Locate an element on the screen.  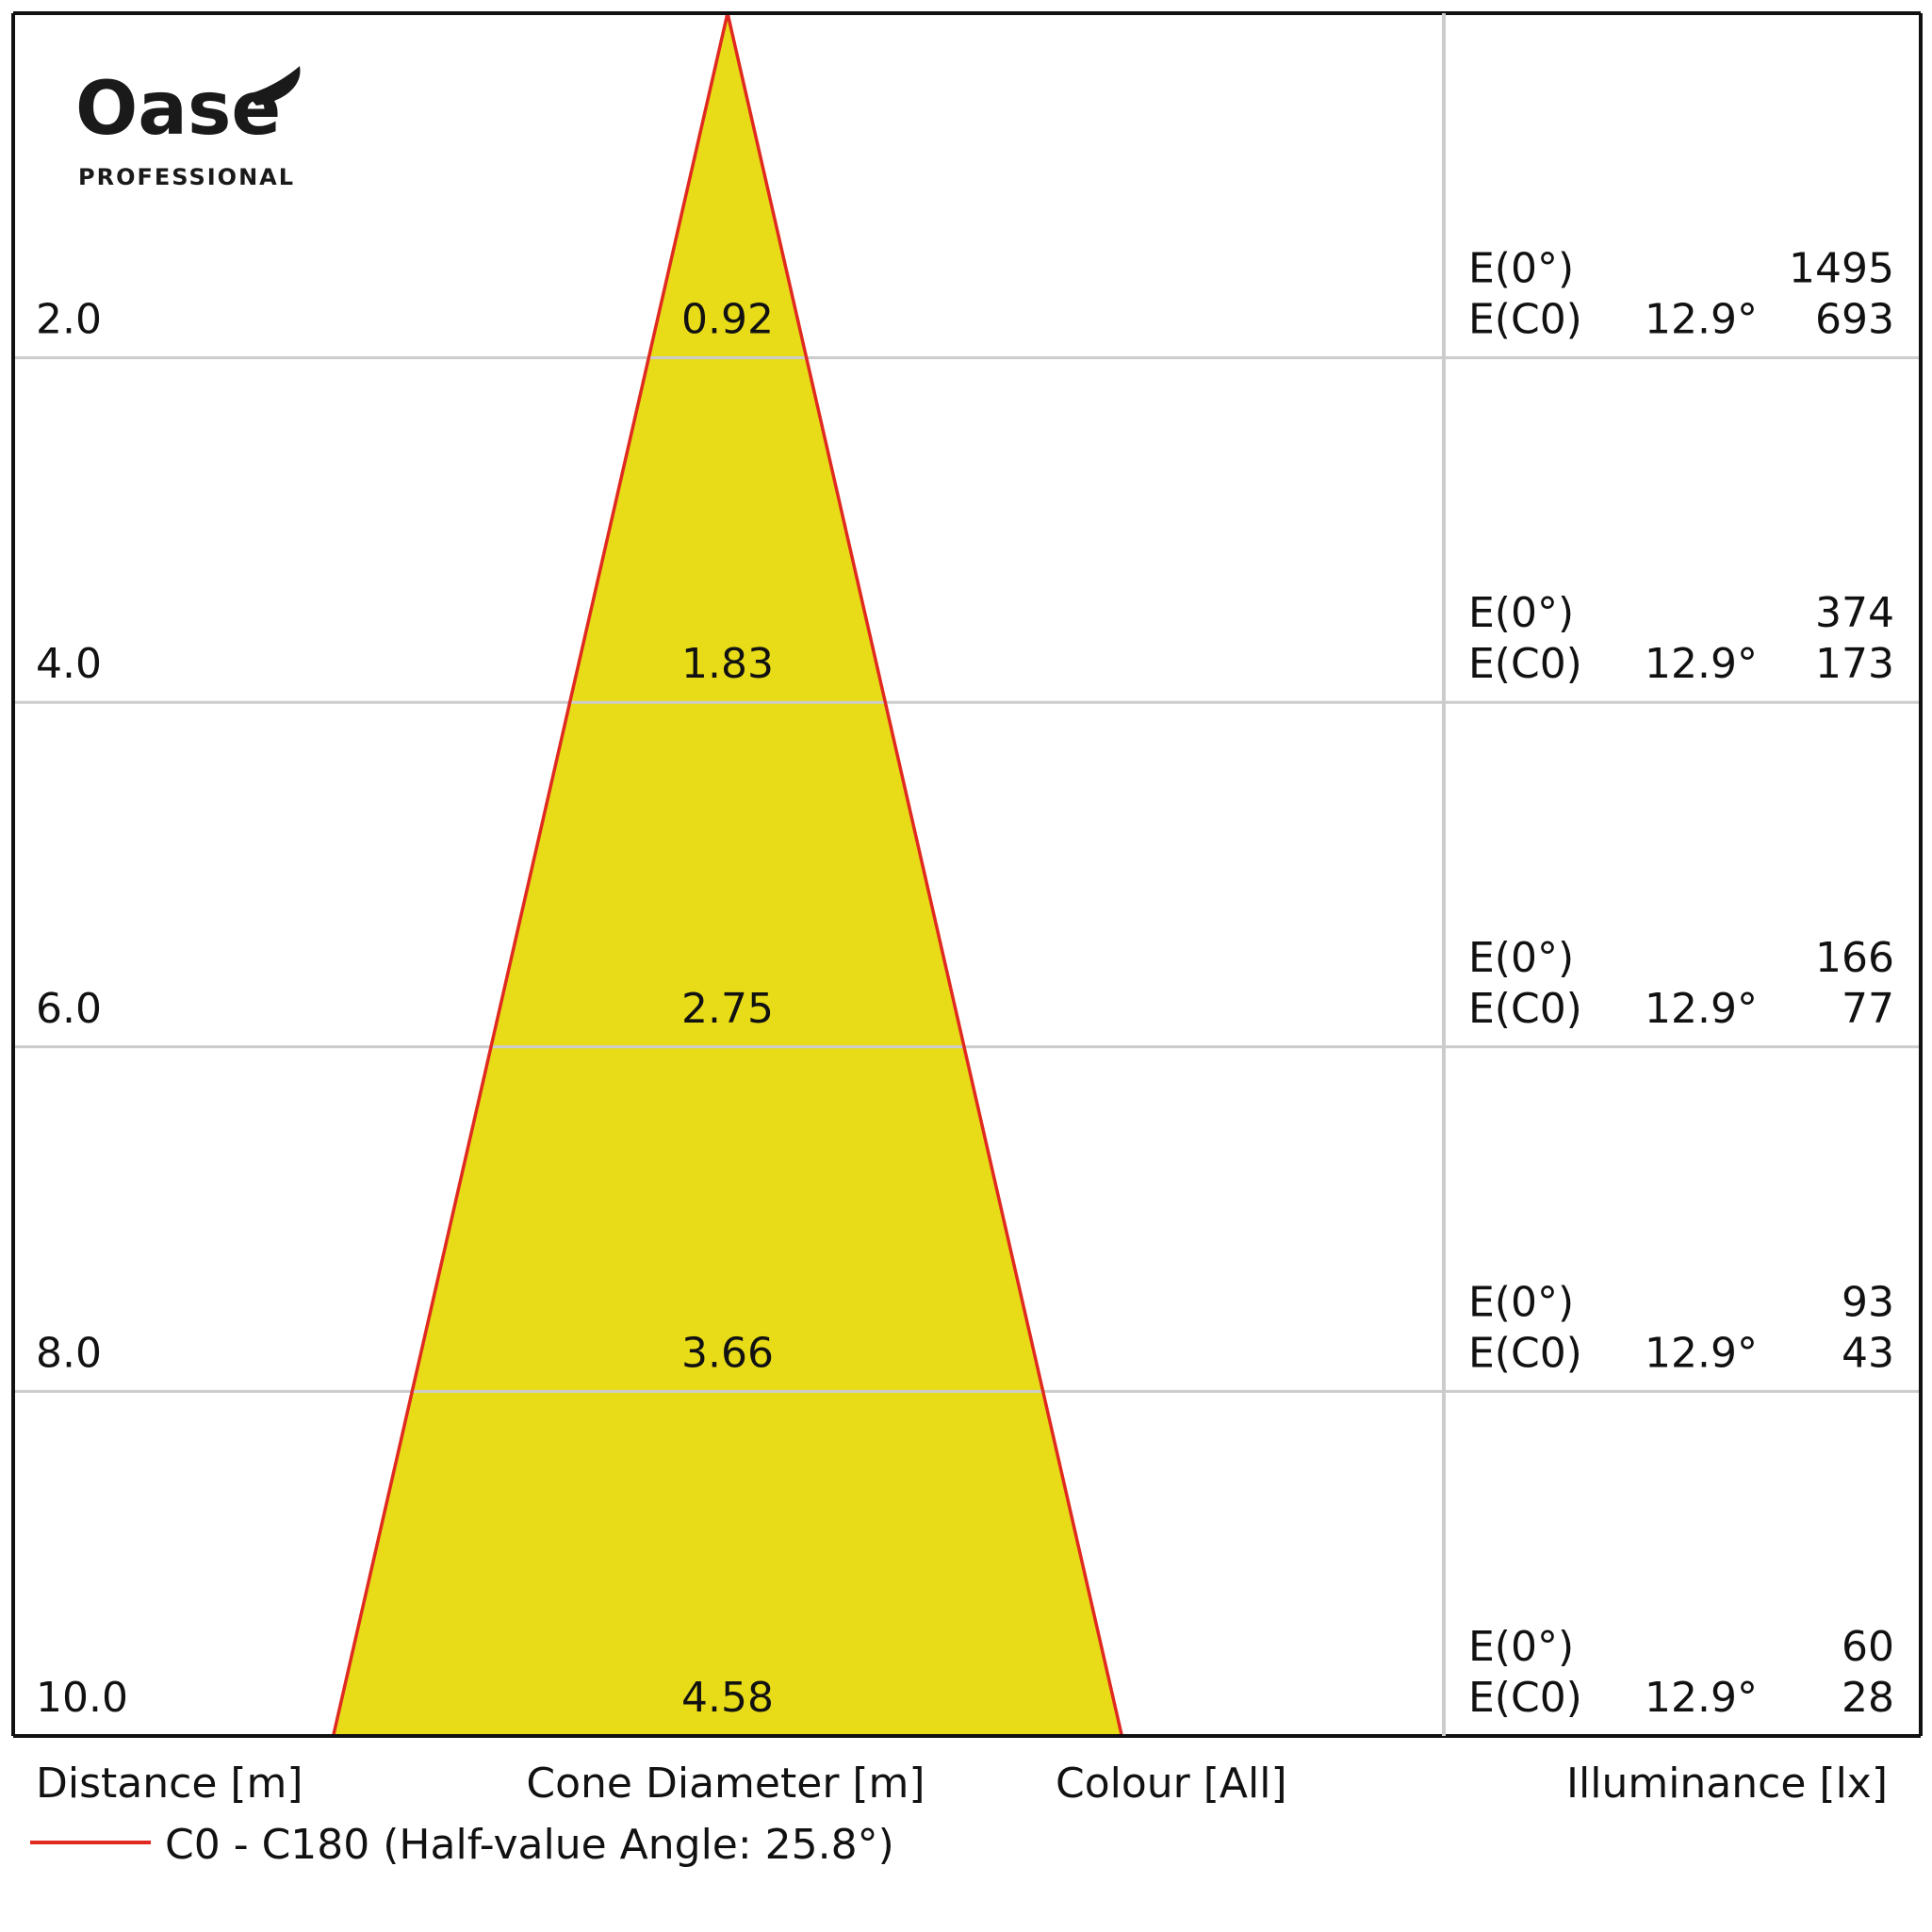
oase-logo: Oase PROFESSIONAL is located at coordinates (188, 128).